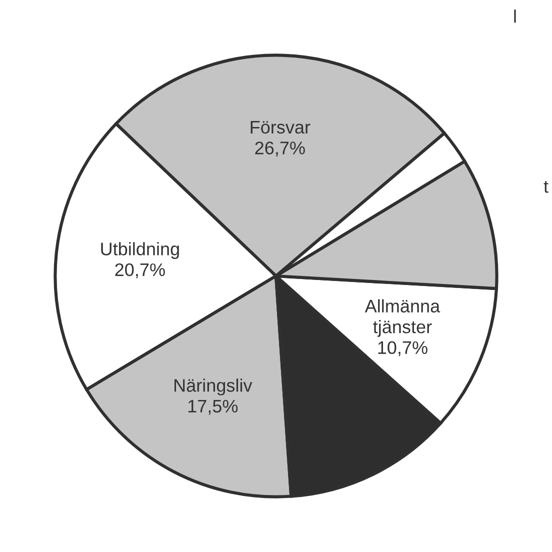  I want to click on slice-label: Försvar, so click(280, 127).